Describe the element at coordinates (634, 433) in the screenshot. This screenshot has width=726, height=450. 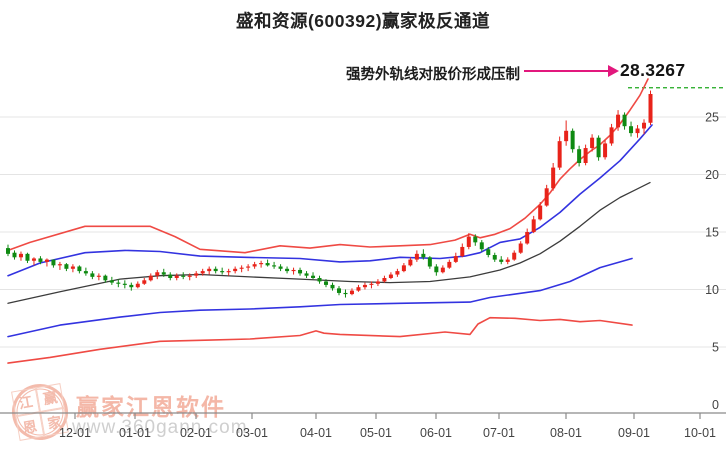
I see `x-tick-label: 09-01` at that location.